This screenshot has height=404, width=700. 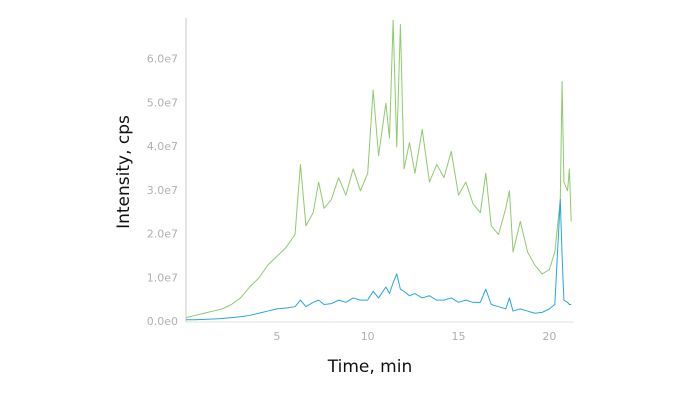 I want to click on x-tick-label: 5, so click(x=276, y=336).